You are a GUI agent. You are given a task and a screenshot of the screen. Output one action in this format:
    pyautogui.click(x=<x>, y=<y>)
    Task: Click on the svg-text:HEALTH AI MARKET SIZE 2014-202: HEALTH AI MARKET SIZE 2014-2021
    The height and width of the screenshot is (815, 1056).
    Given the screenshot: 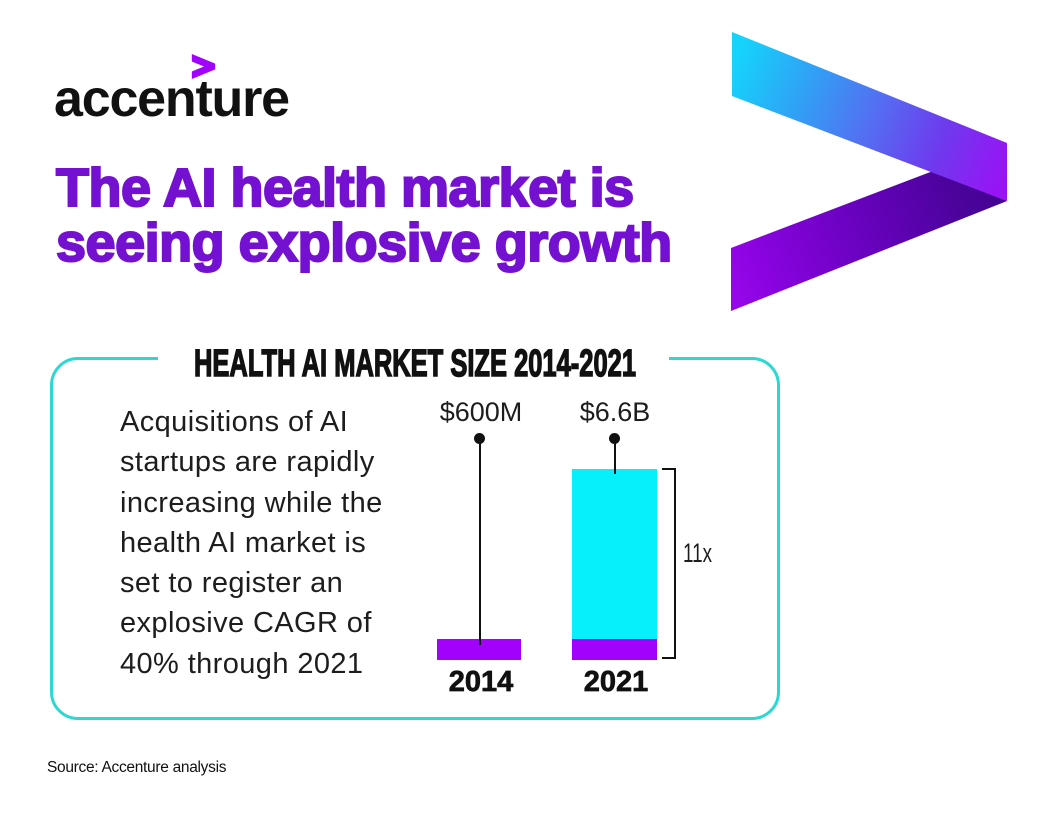 What is the action you would take?
    pyautogui.click(x=415, y=365)
    